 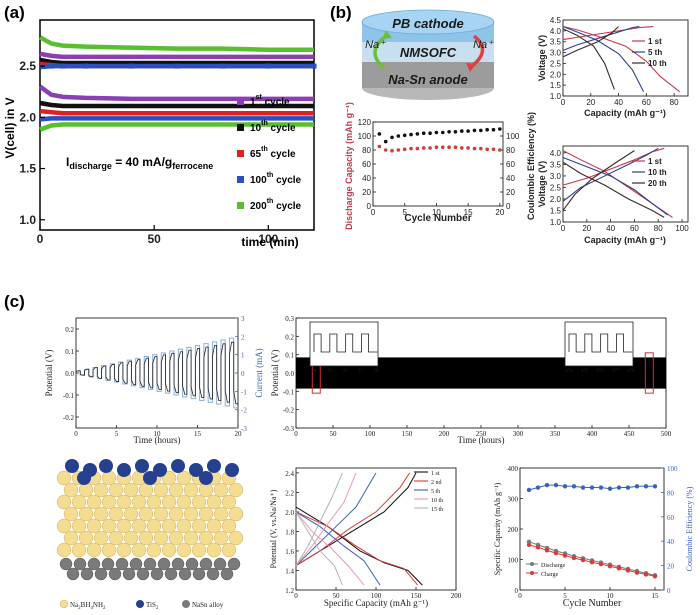 I want to click on b-bot-legend-label-1: 10 th, so click(x=657, y=172).